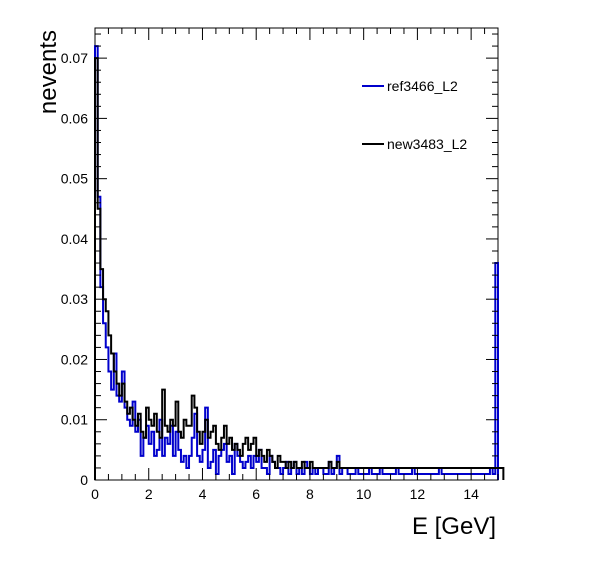 The image size is (596, 572). I want to click on x-tick-label: 12, so click(418, 494).